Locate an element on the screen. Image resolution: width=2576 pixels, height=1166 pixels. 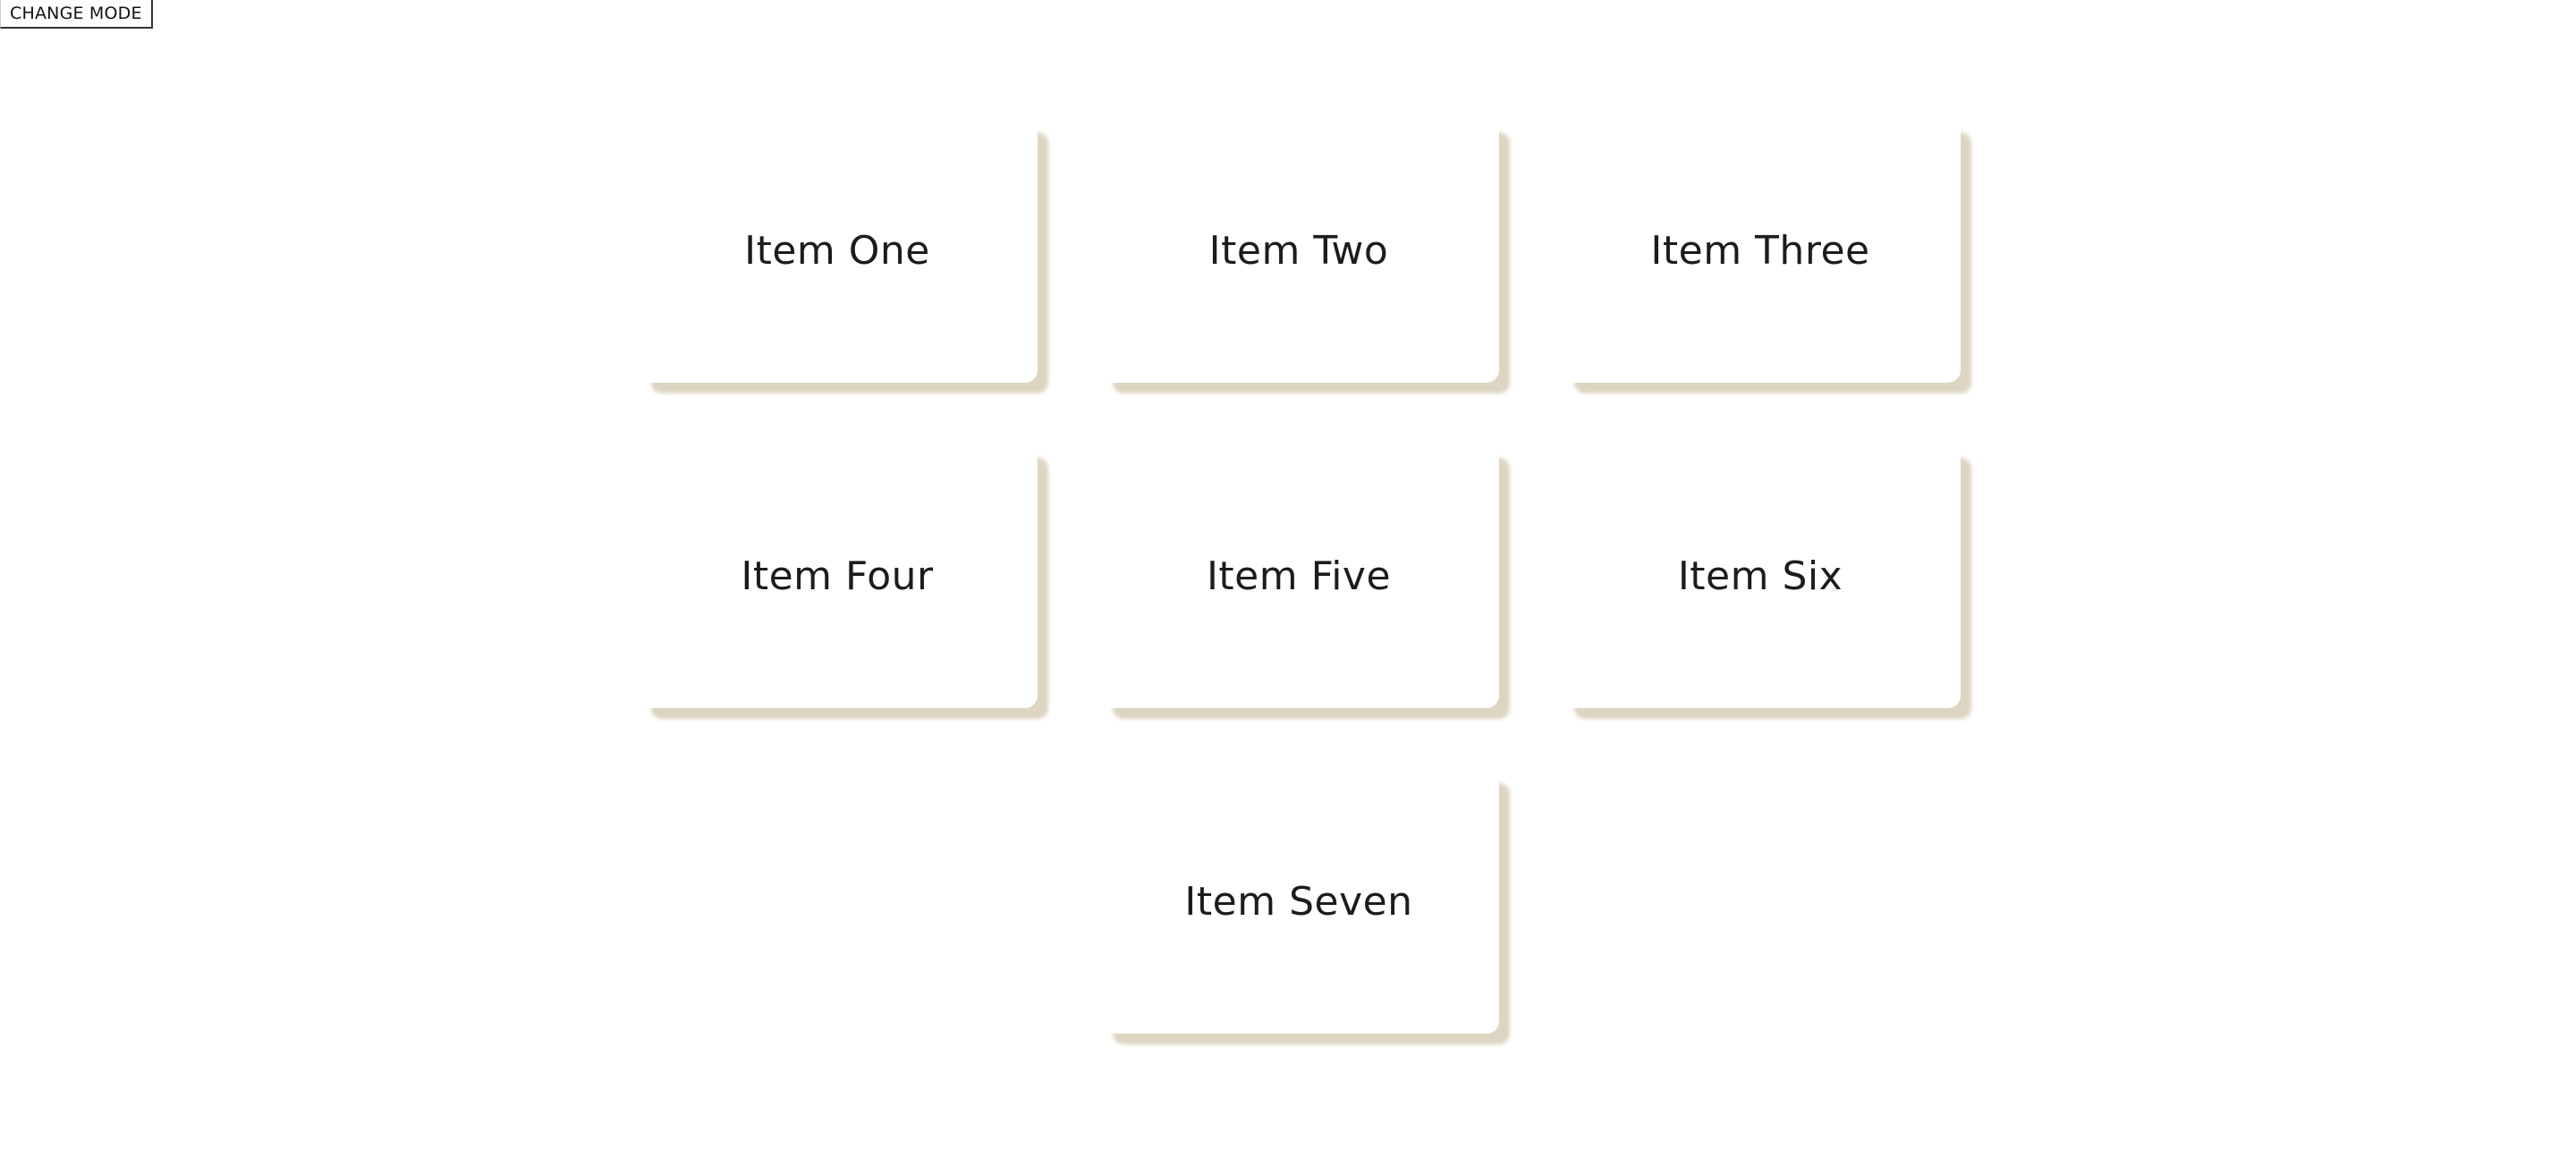
card-label: Item Seven is located at coordinates (1298, 901).